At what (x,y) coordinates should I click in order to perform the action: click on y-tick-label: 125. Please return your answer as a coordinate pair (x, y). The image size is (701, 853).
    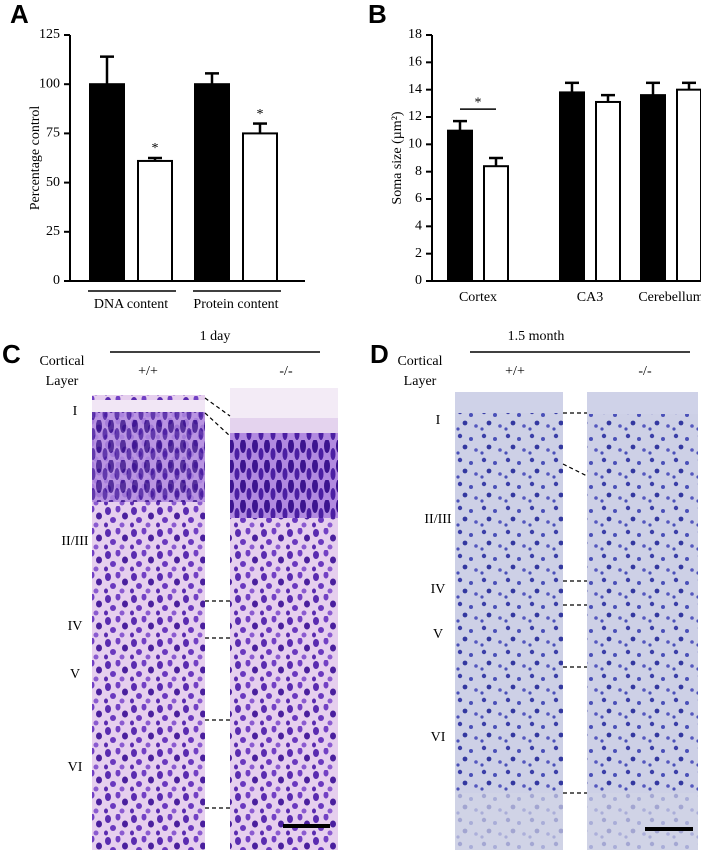
    Looking at the image, I should click on (49, 34).